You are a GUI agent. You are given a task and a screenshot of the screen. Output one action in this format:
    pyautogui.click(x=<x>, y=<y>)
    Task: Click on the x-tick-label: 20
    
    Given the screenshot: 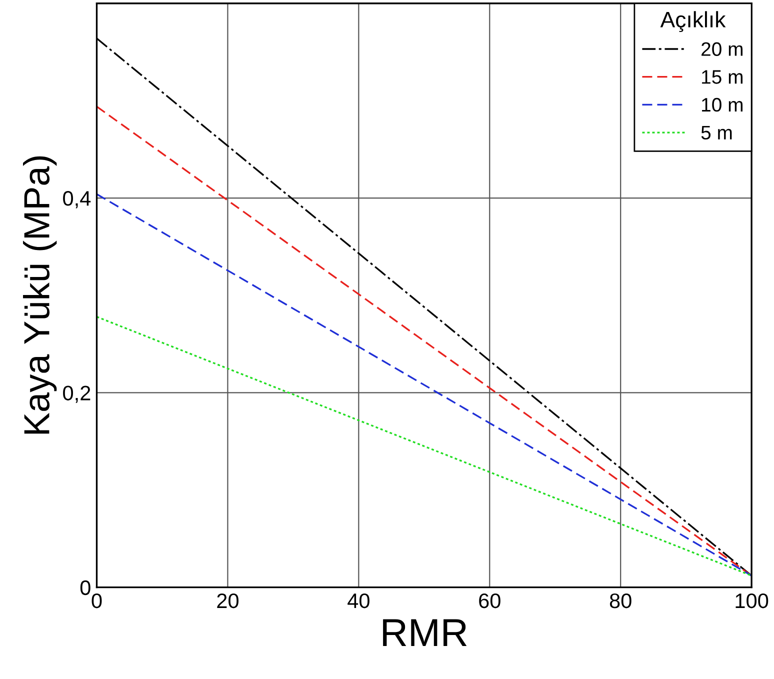 What is the action you would take?
    pyautogui.click(x=227, y=600)
    